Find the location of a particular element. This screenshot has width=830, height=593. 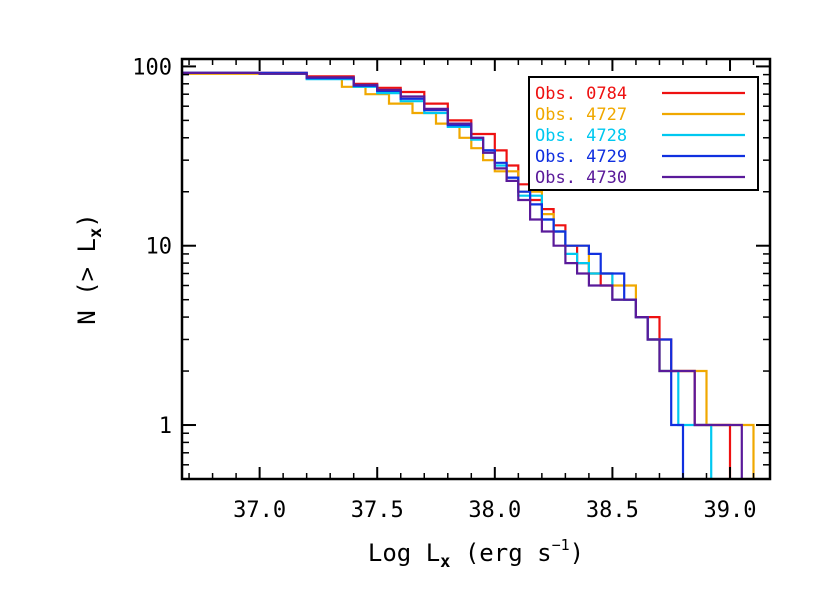

legend-label-3: Obs. 4728 is located at coordinates (581, 136).